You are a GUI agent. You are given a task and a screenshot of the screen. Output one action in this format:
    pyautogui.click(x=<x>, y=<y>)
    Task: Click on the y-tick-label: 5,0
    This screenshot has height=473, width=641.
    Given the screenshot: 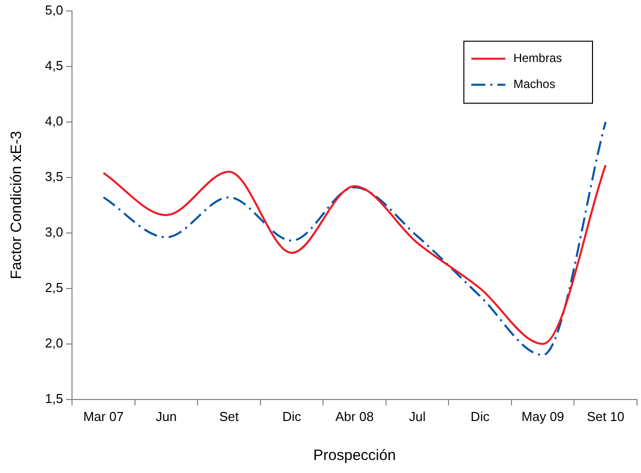 What is the action you would take?
    pyautogui.click(x=54, y=10)
    